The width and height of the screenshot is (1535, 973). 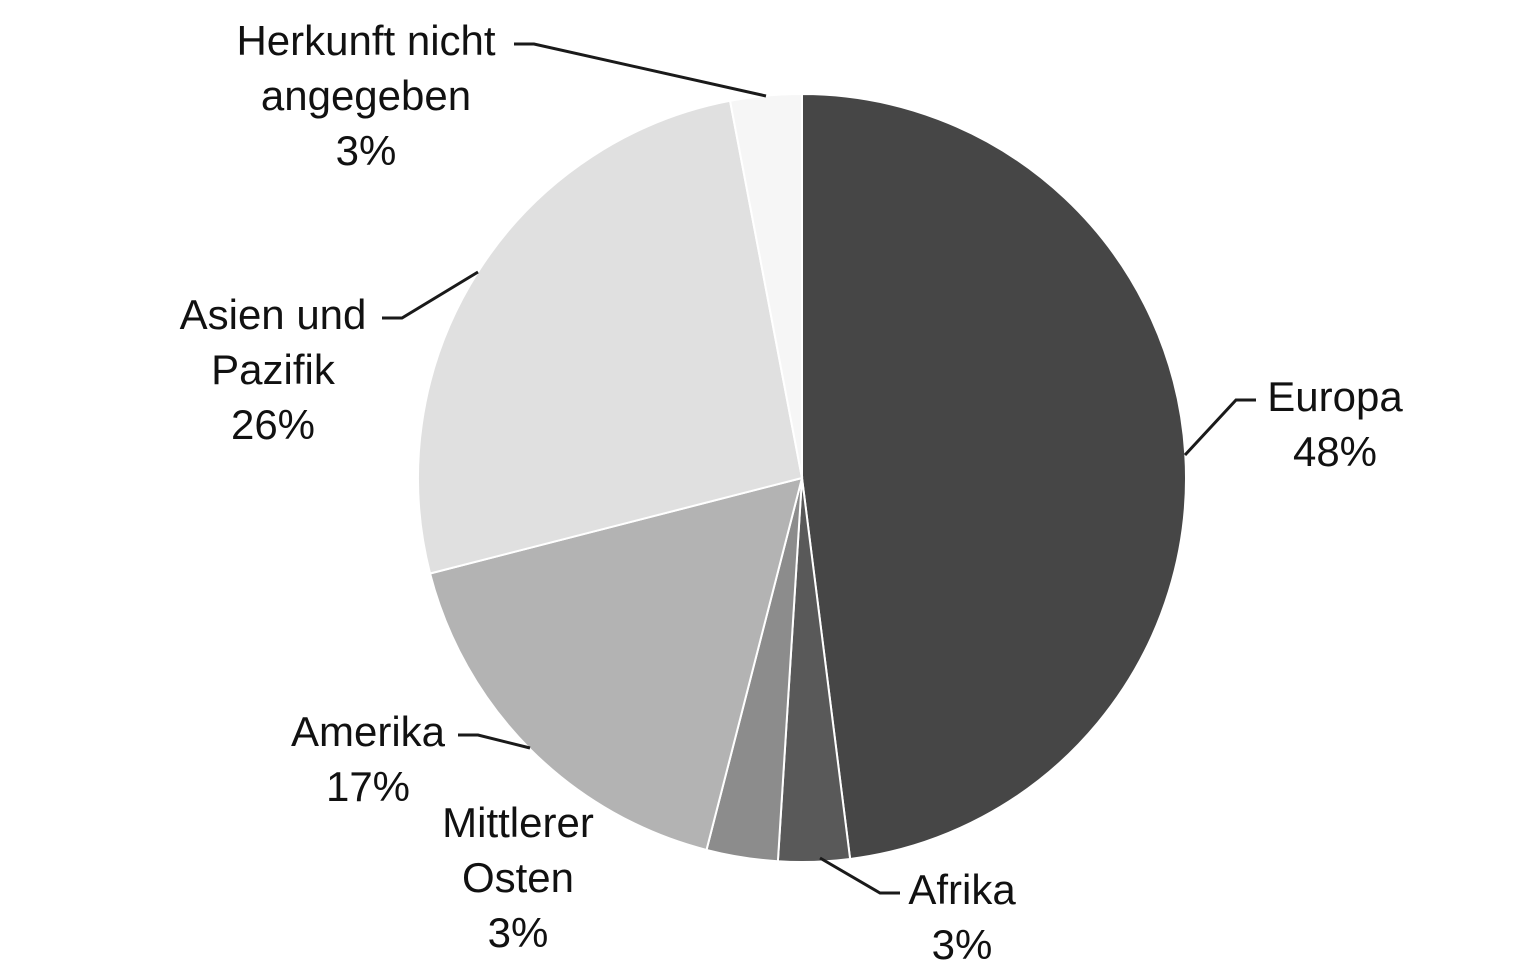 What do you see at coordinates (859, 875) in the screenshot?
I see `leader-line-afrika` at bounding box center [859, 875].